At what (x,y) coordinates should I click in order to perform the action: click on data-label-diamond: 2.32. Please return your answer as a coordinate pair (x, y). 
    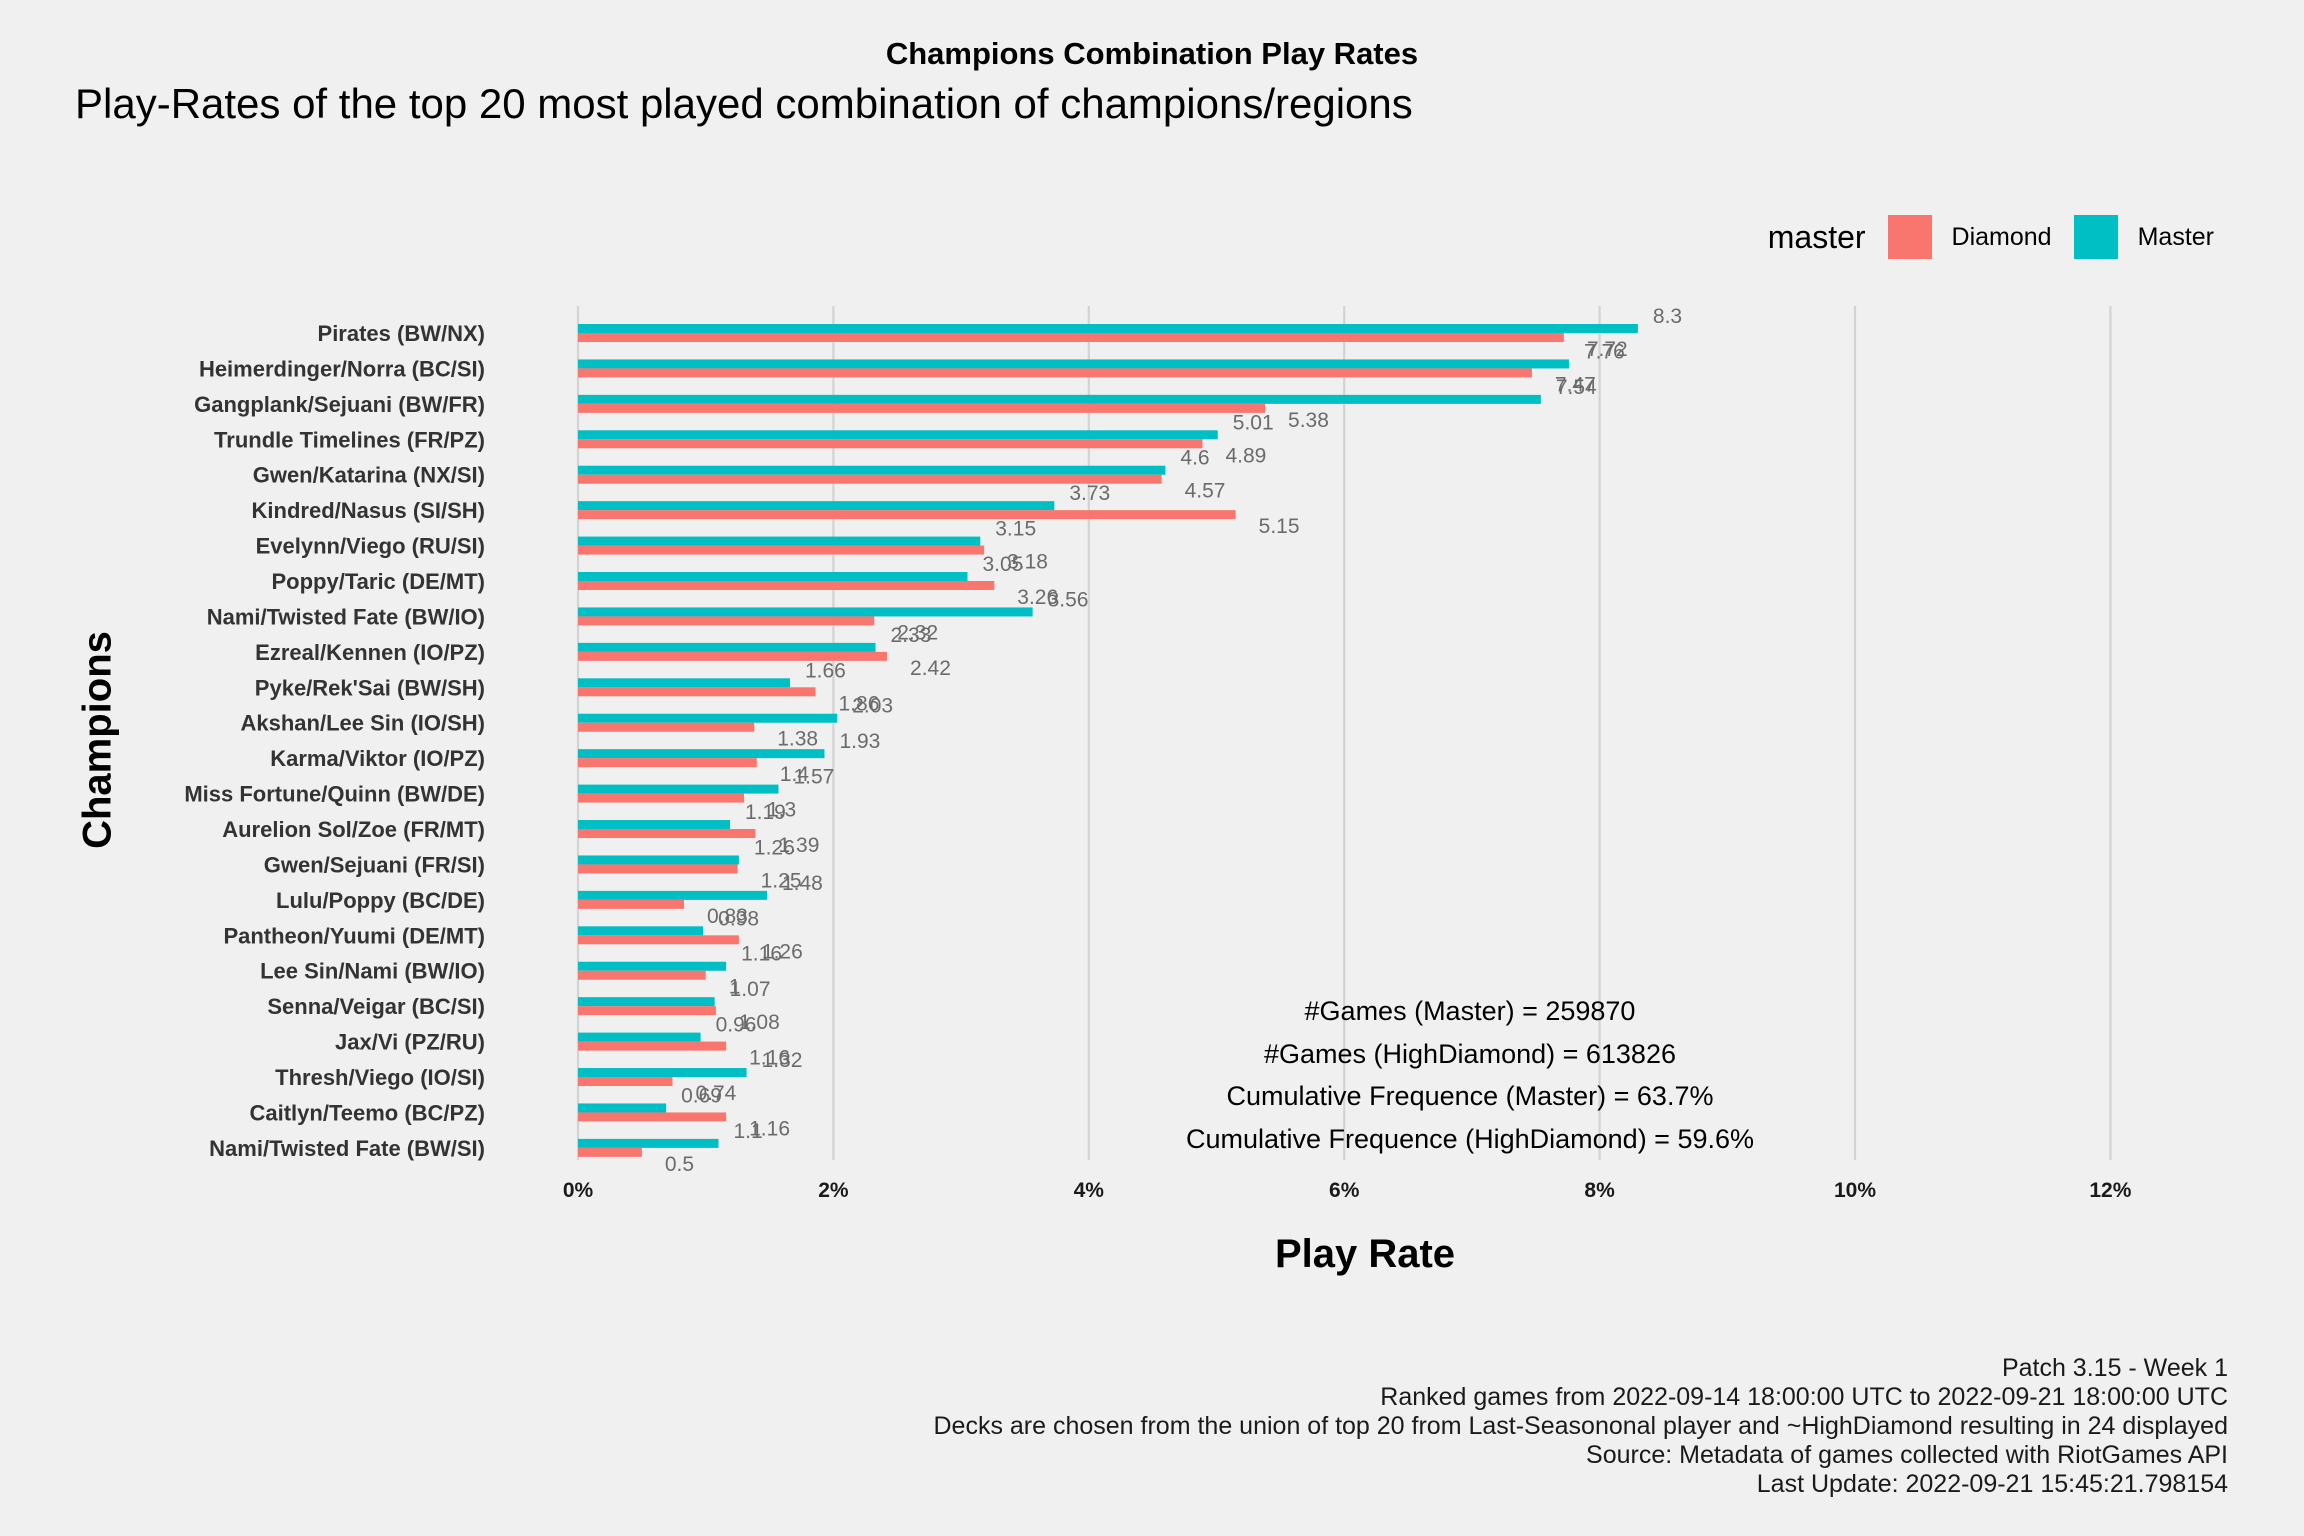
    Looking at the image, I should click on (917, 632).